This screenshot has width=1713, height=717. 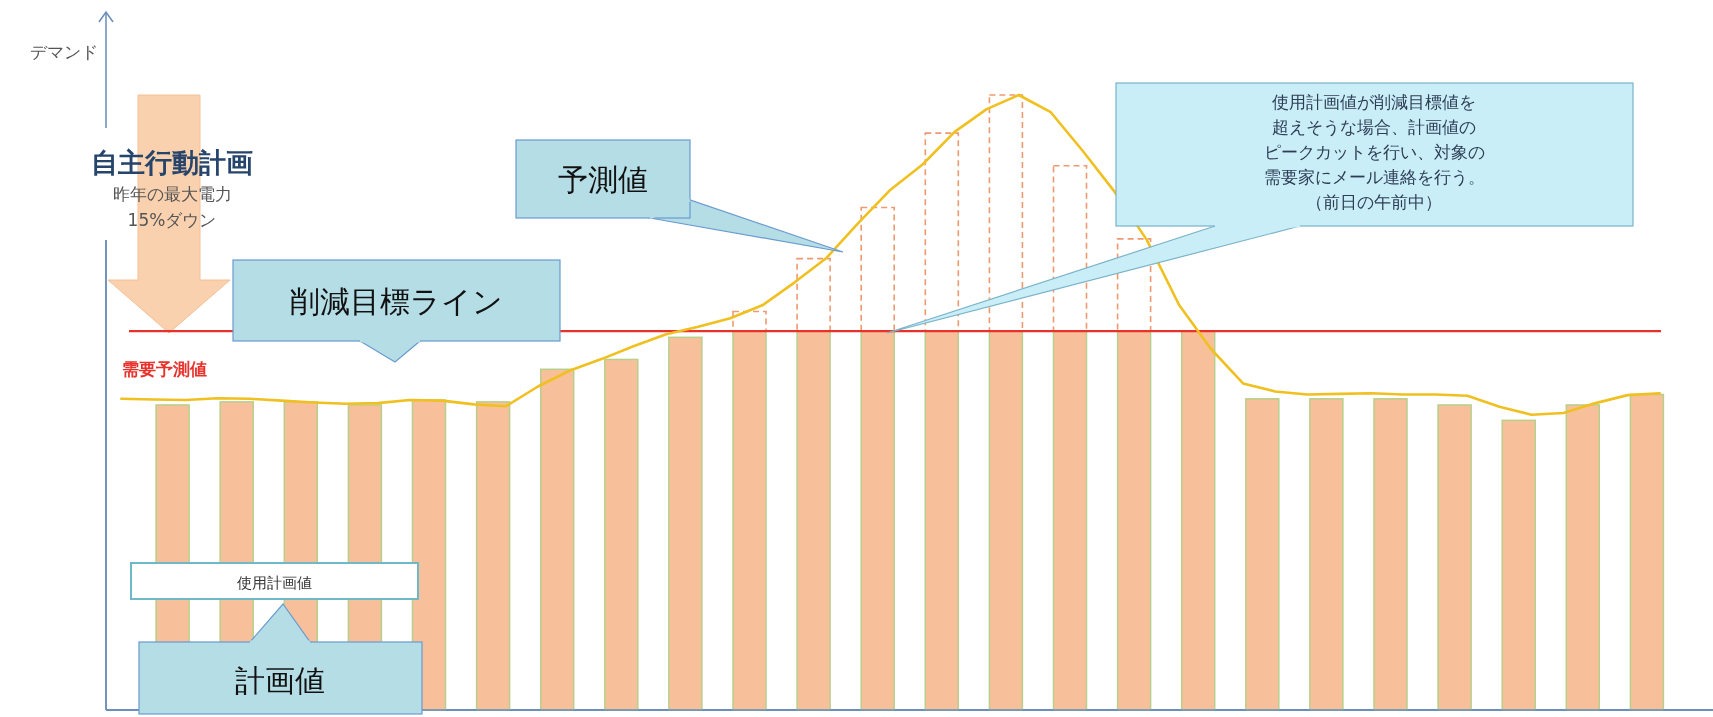 What do you see at coordinates (172, 162) in the screenshot?
I see `annotation: 自主行動計画` at bounding box center [172, 162].